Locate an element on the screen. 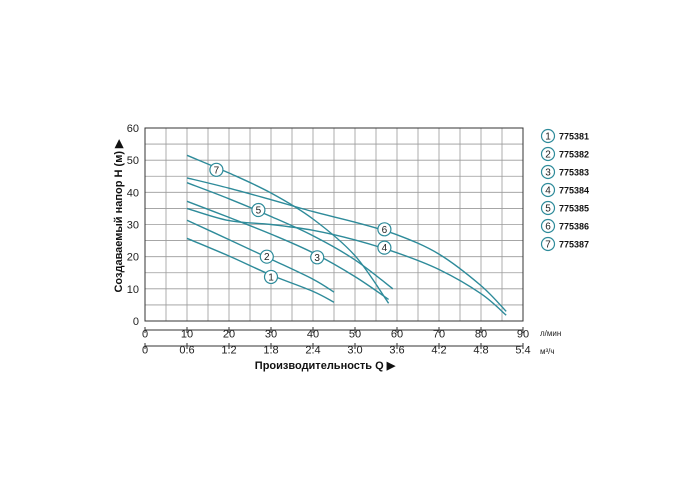 The height and width of the screenshot is (500, 700). x-tick-label: 20 is located at coordinates (229, 334).